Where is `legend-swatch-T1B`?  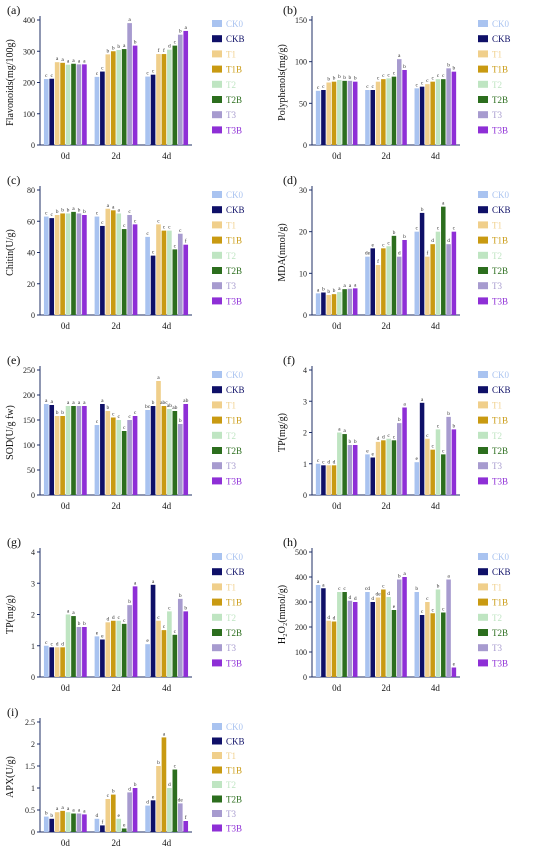 legend-swatch-T1B is located at coordinates (483, 240).